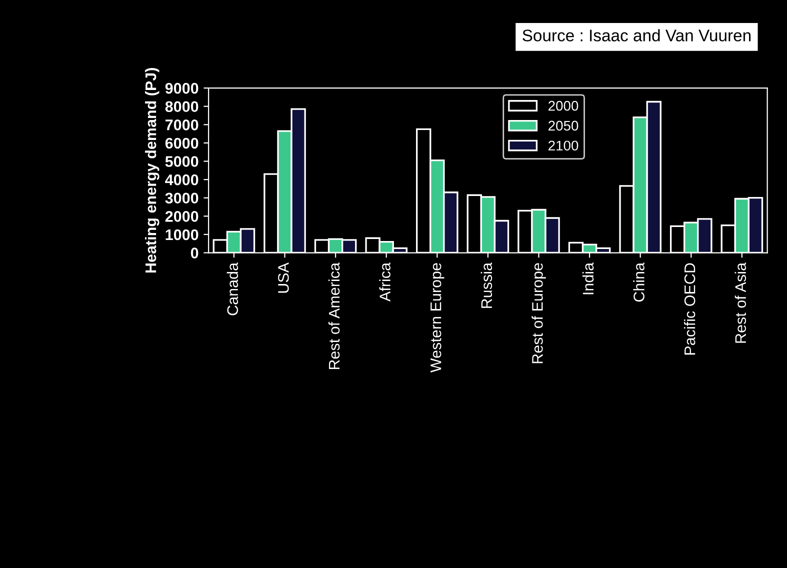 This screenshot has width=787, height=568. What do you see at coordinates (181, 216) in the screenshot?
I see `y-tick-label: 2000` at bounding box center [181, 216].